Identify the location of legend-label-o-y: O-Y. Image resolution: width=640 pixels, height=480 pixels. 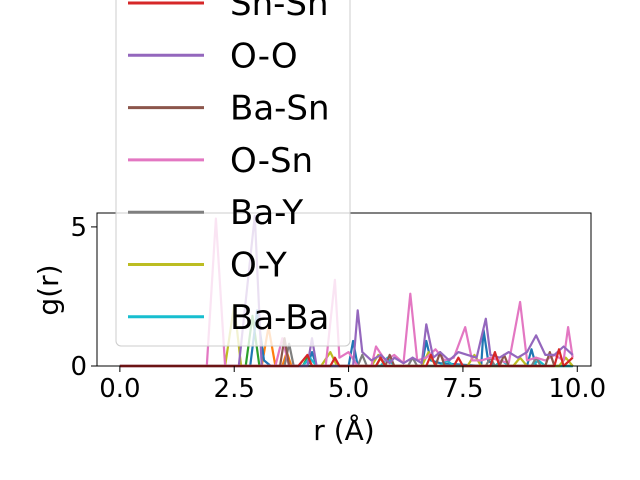
(258, 266).